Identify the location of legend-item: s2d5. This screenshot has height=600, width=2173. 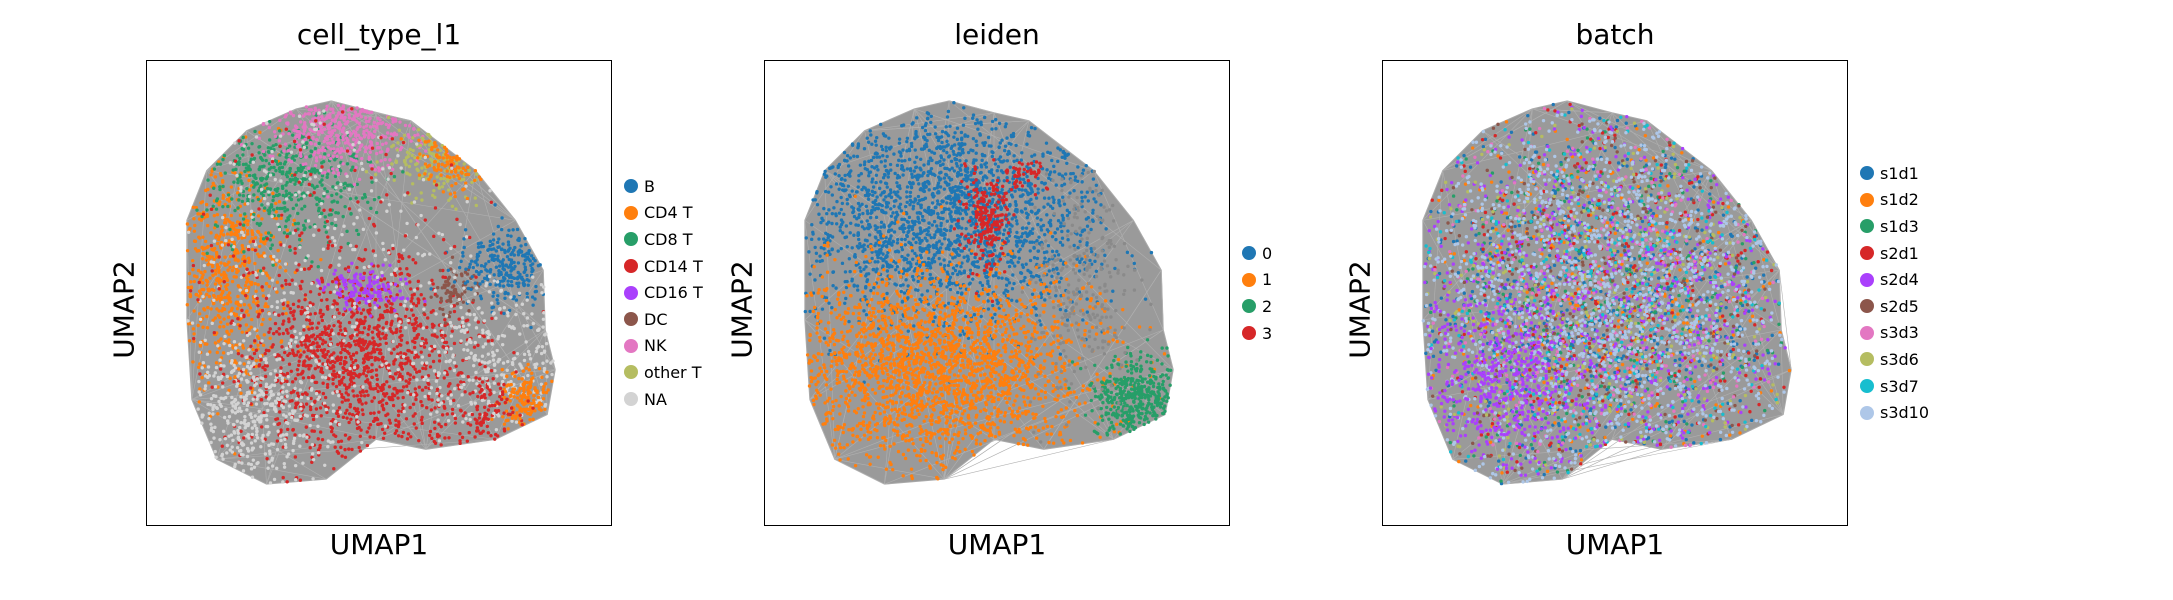
(1894, 306).